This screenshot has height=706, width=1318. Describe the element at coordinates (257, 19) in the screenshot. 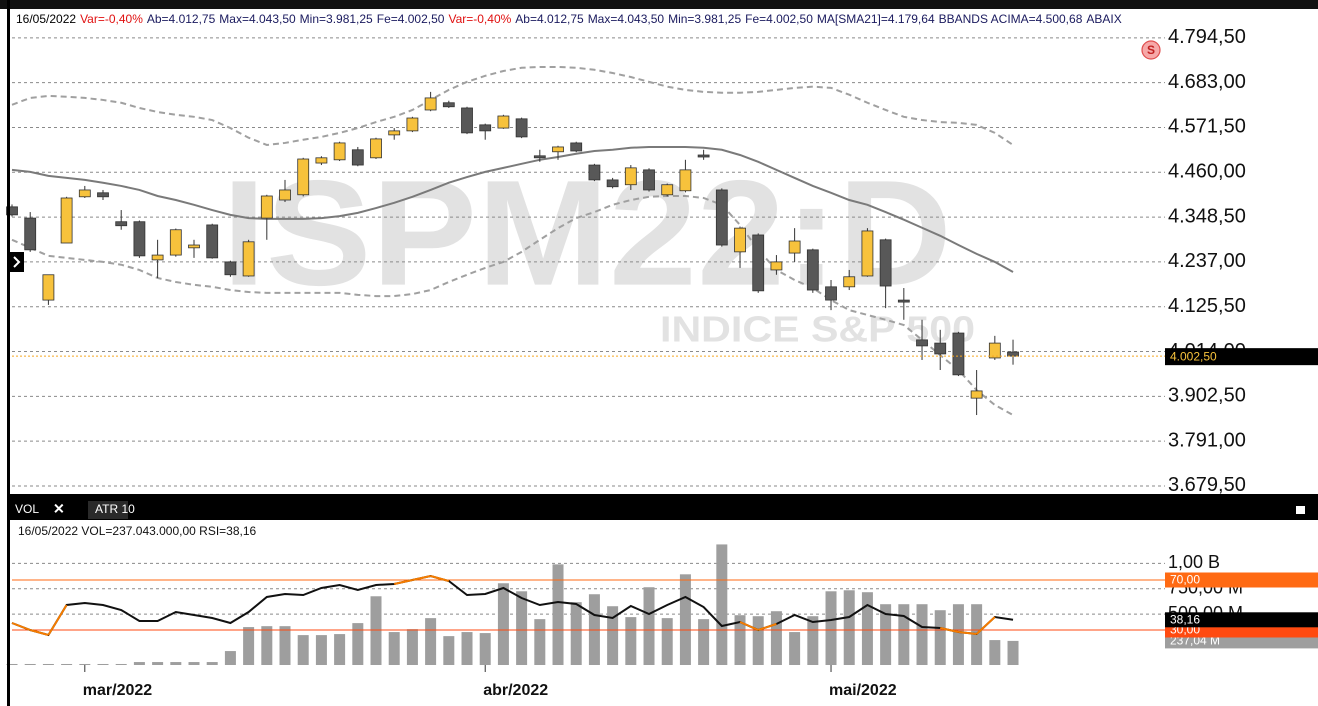

I see `header-item: Max=4.043,50` at that location.